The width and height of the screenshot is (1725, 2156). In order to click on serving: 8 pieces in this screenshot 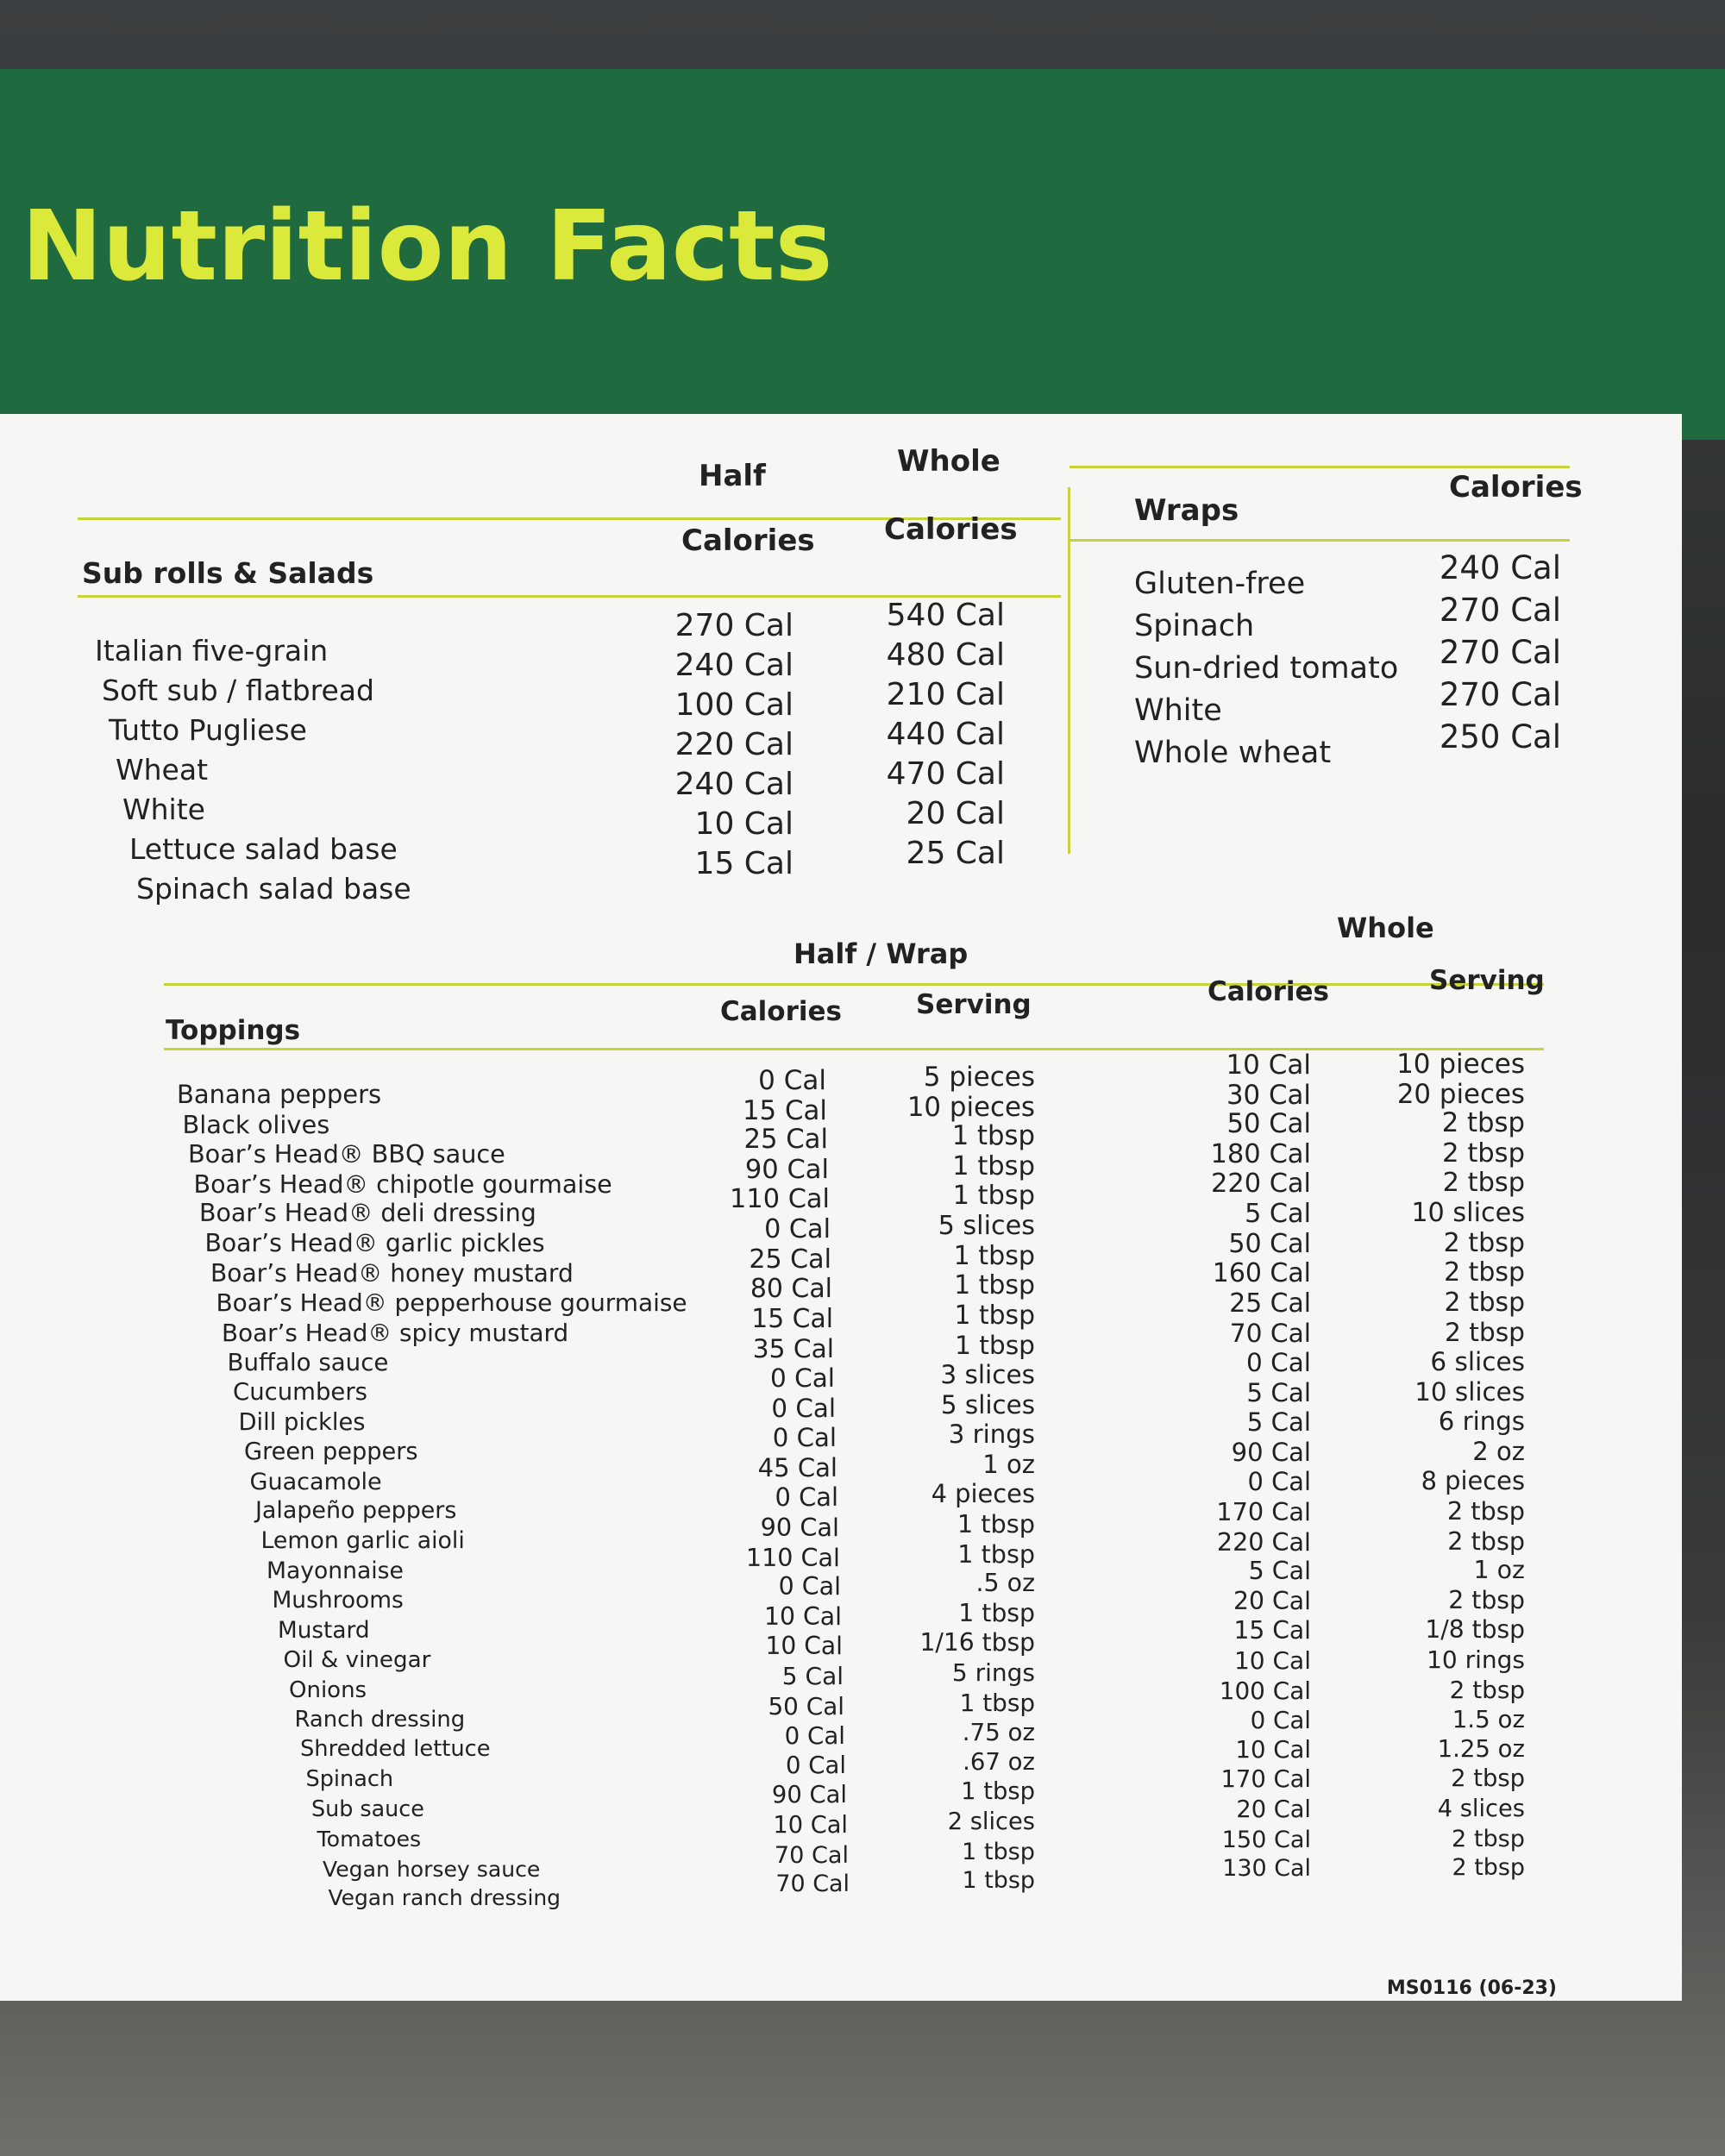, I will do `click(1473, 1481)`.